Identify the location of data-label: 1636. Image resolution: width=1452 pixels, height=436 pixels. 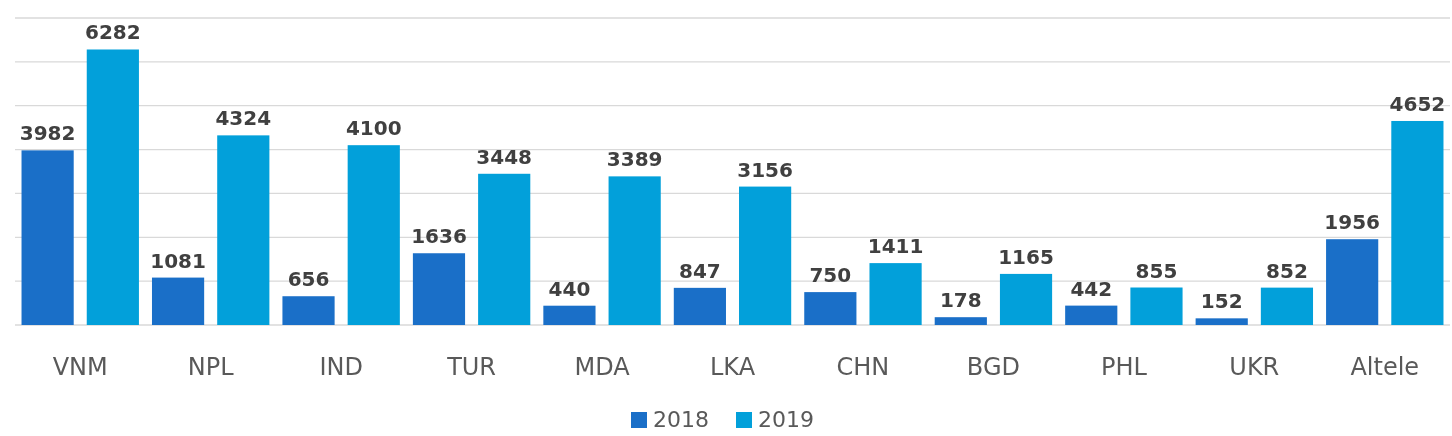
(439, 236).